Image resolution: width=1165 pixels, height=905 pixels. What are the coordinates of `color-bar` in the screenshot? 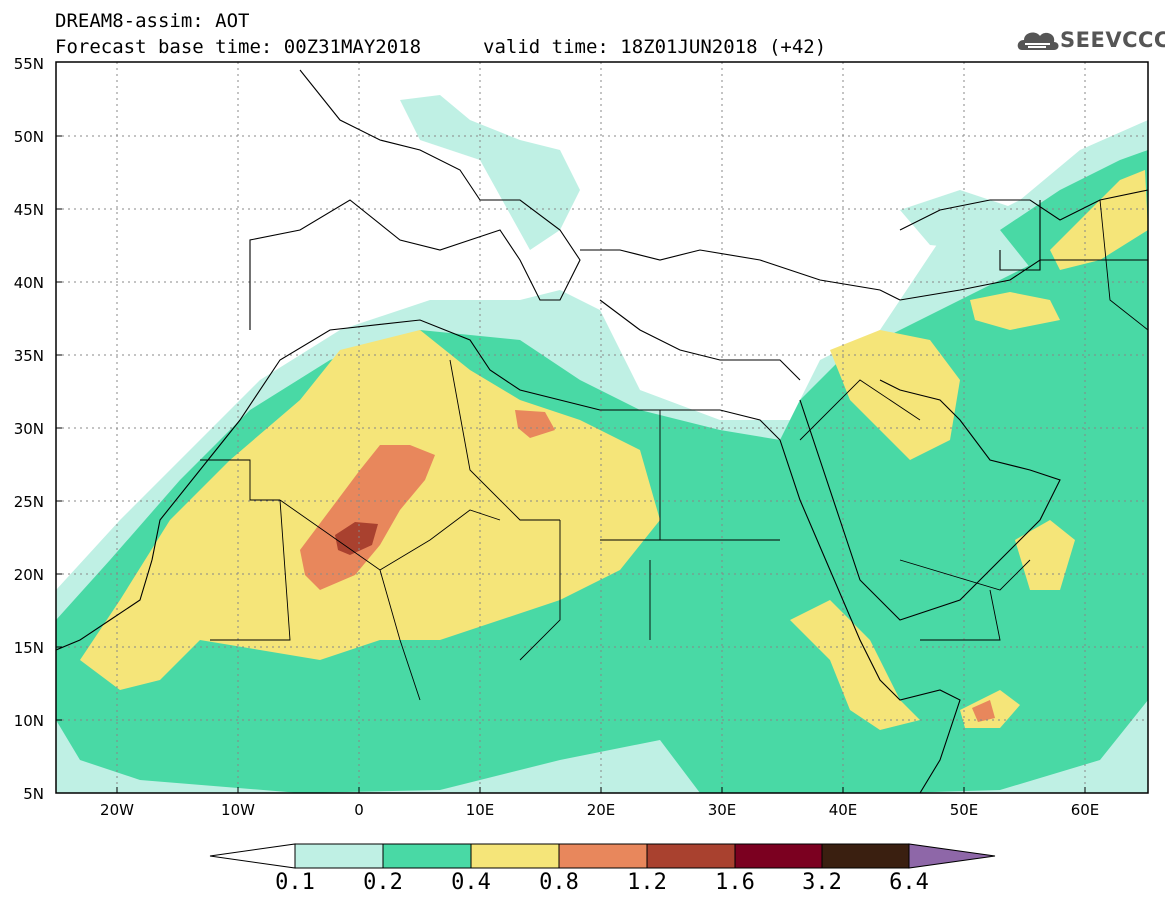 It's located at (602, 856).